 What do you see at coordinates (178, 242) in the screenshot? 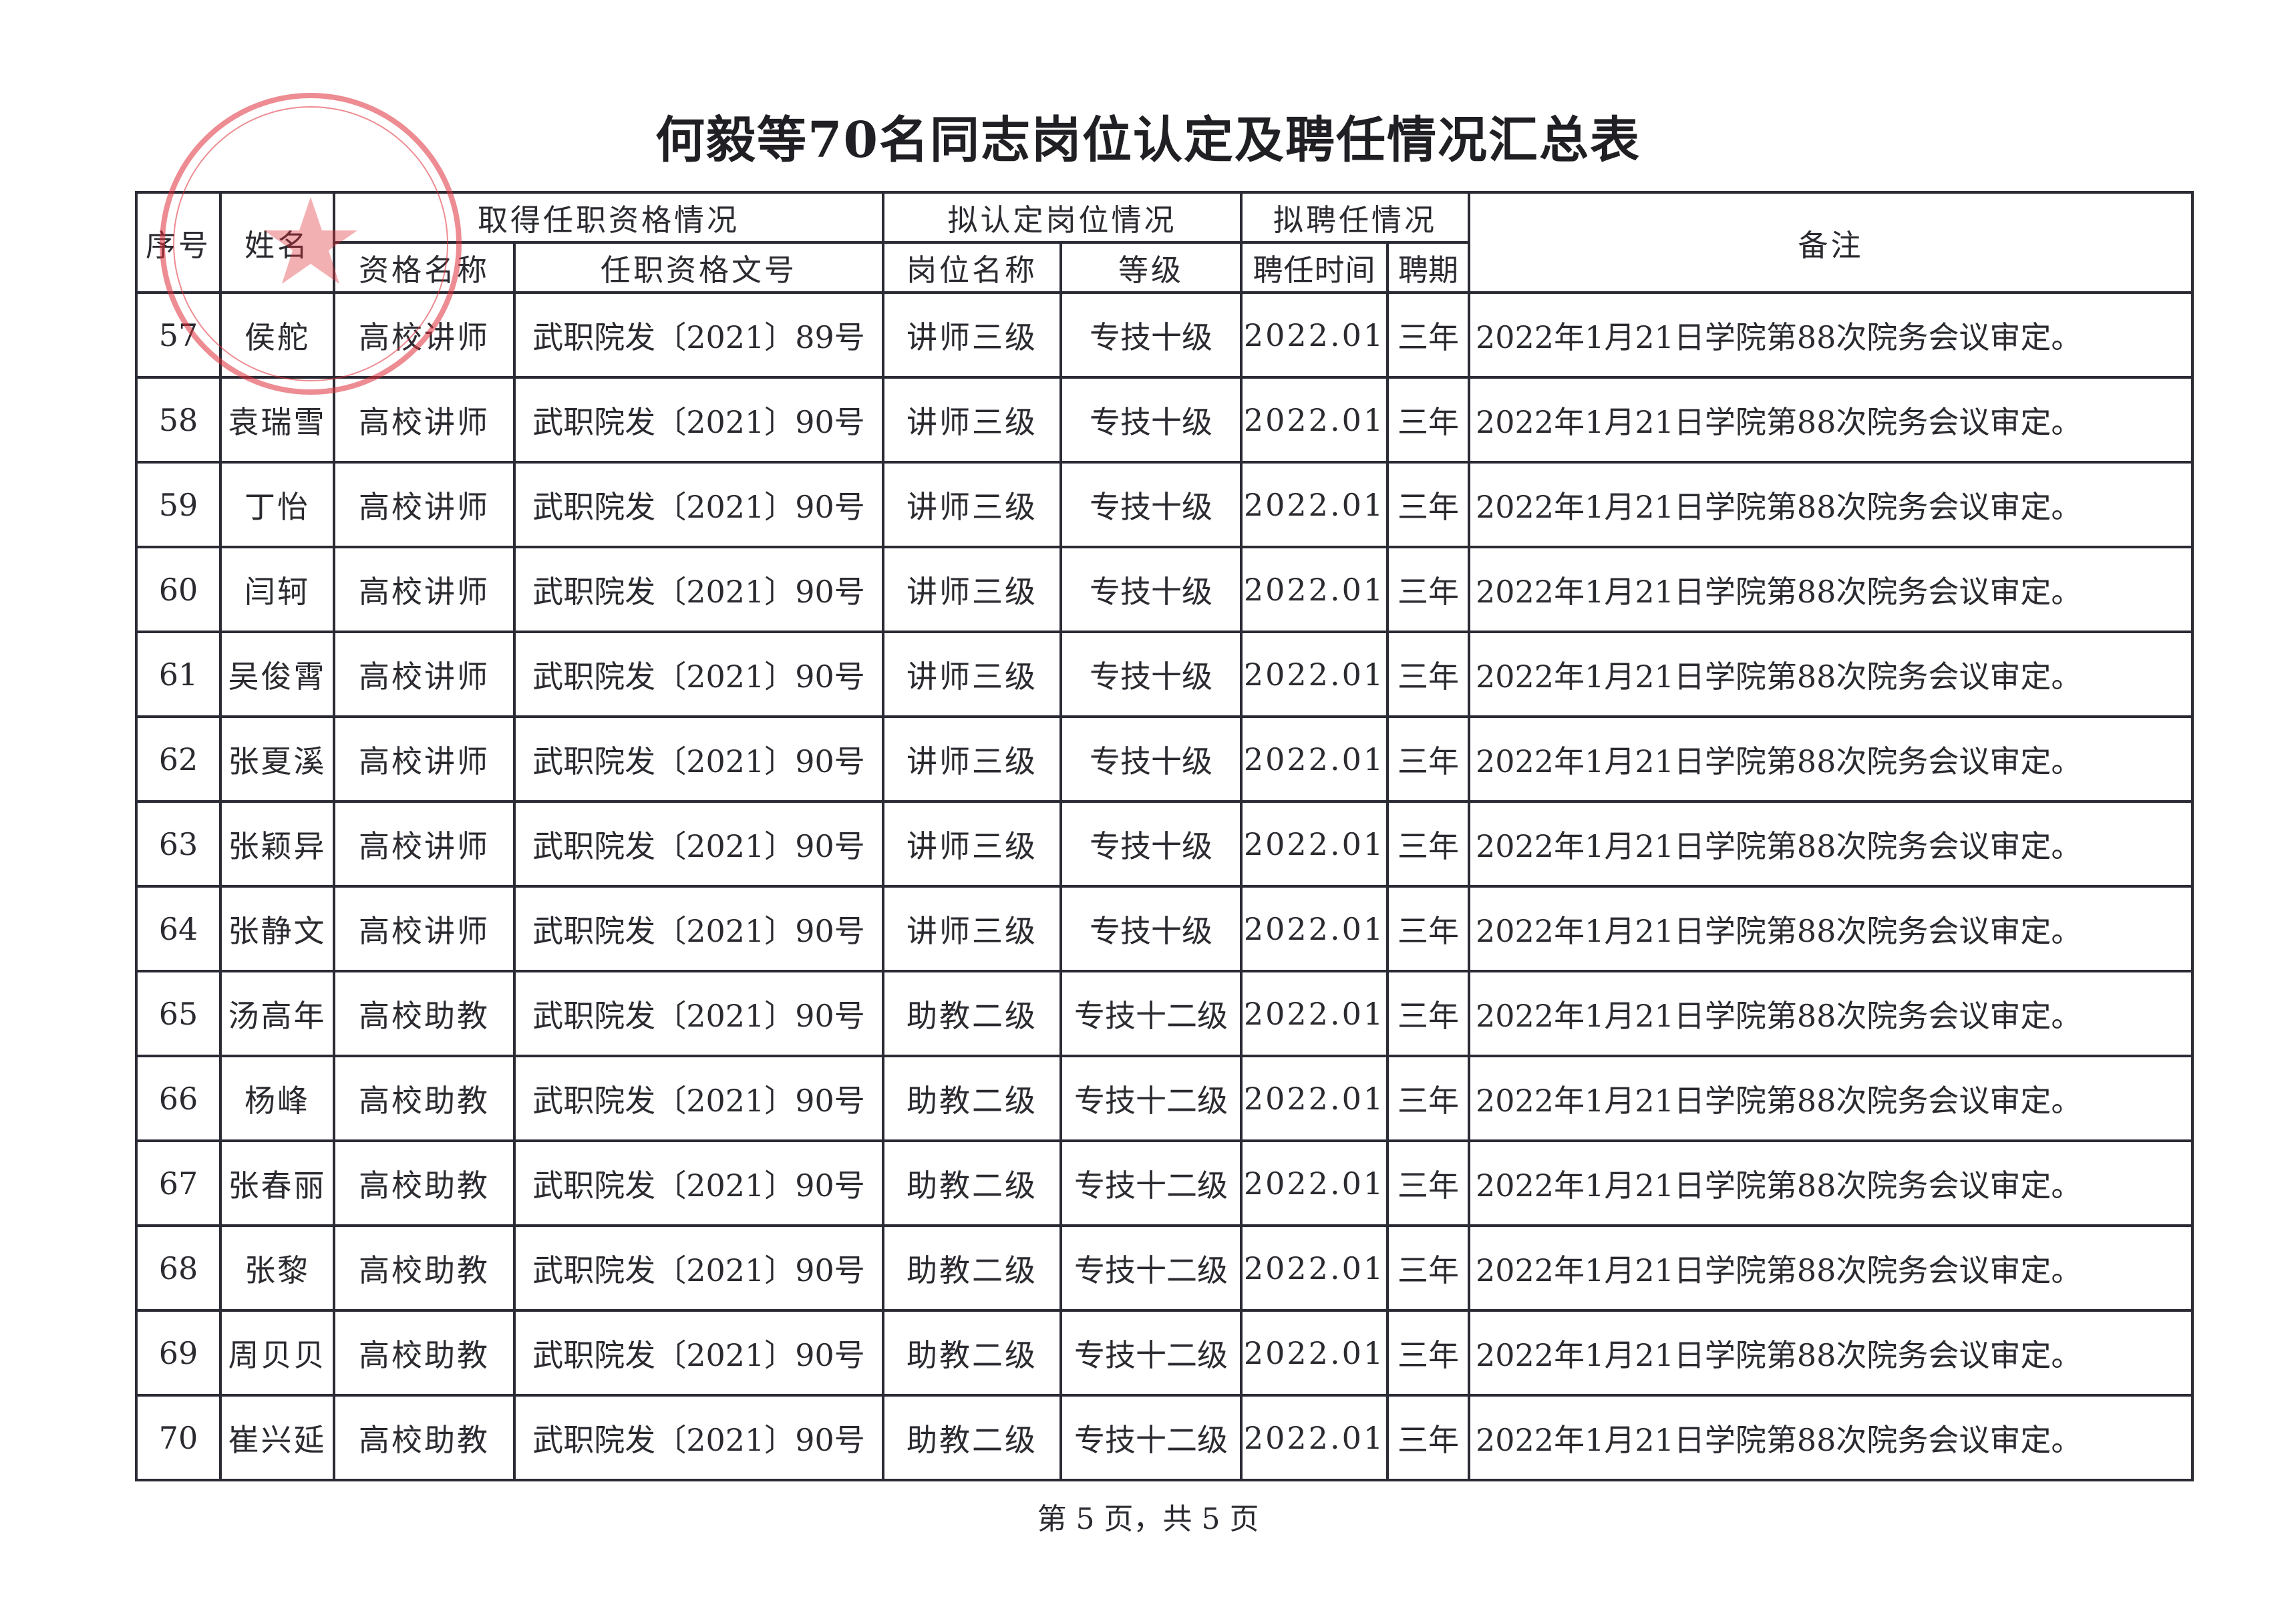
I see `header-seq: 序号` at bounding box center [178, 242].